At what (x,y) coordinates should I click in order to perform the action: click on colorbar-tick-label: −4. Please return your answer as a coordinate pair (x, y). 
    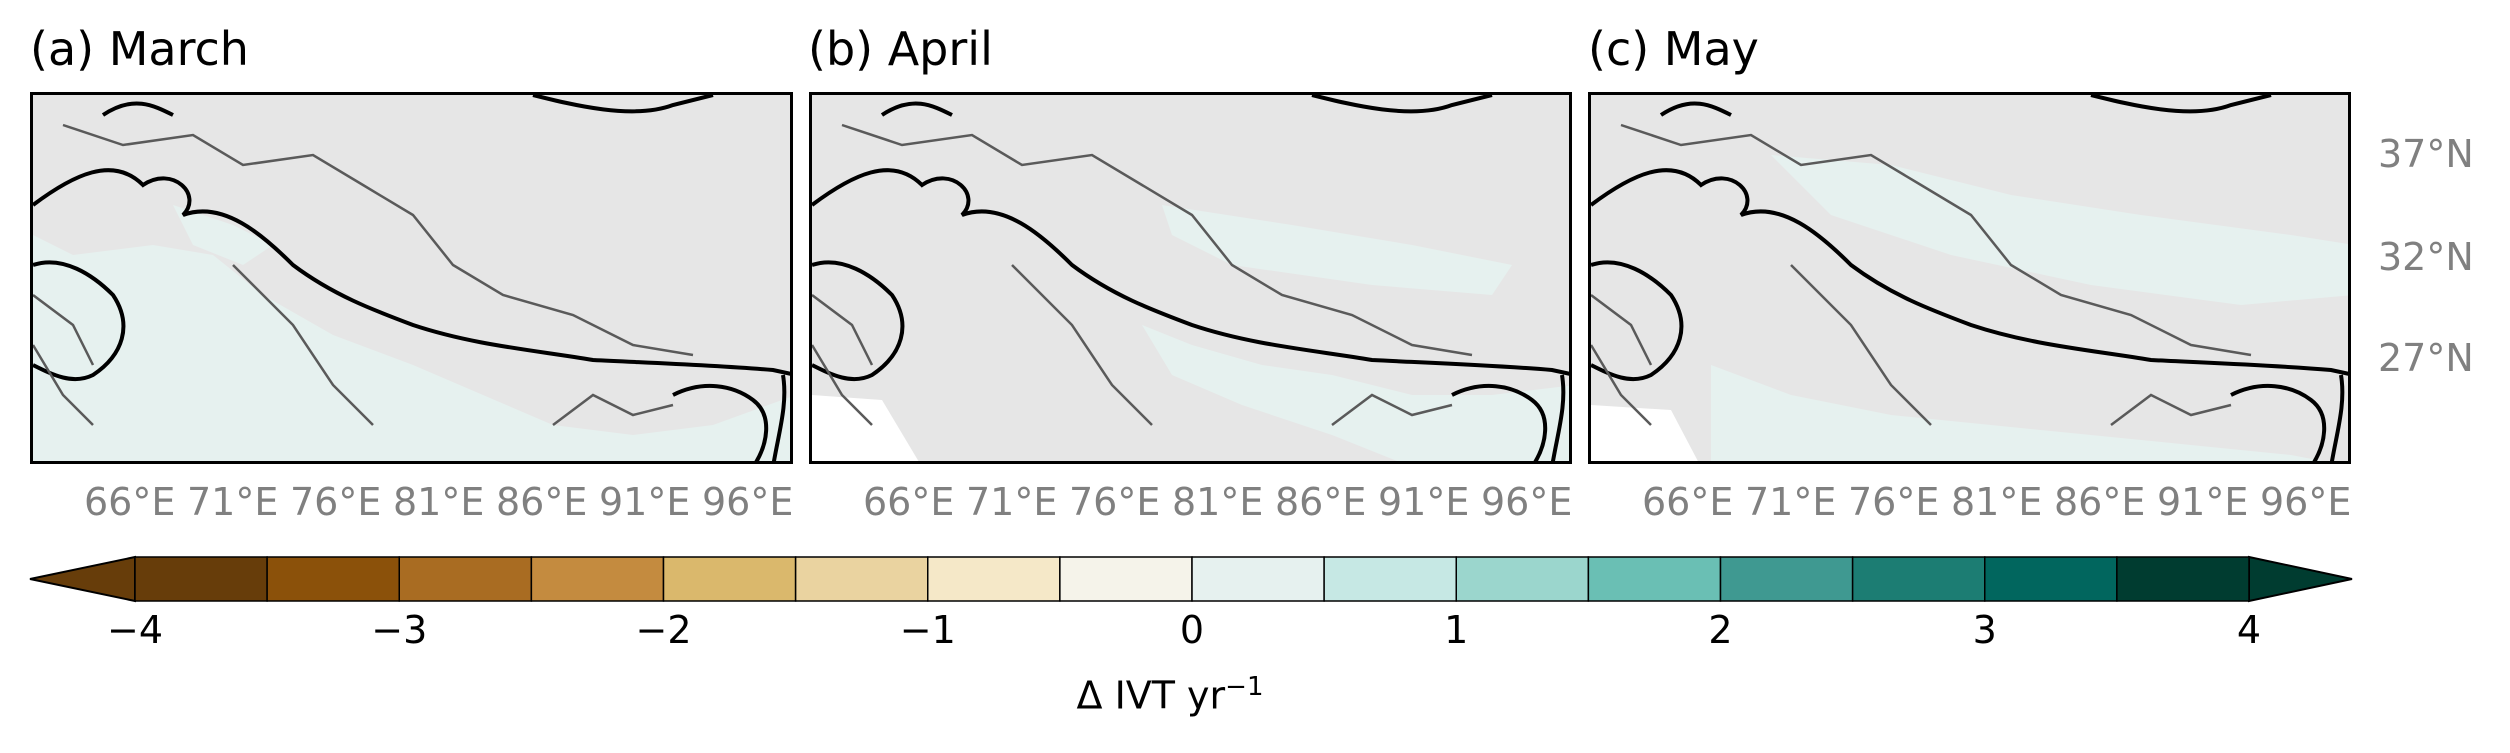
    Looking at the image, I should click on (135, 630).